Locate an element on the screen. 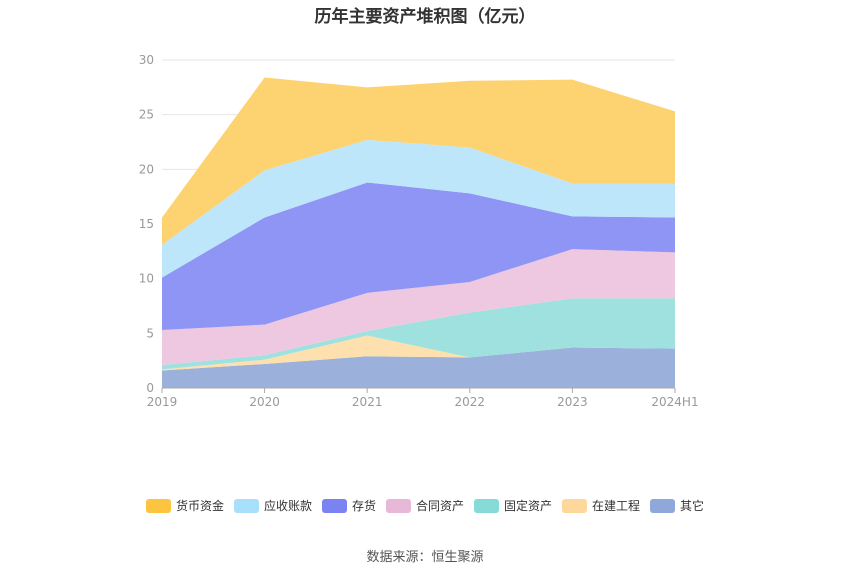  legend-label: 货币资金 is located at coordinates (199, 506).